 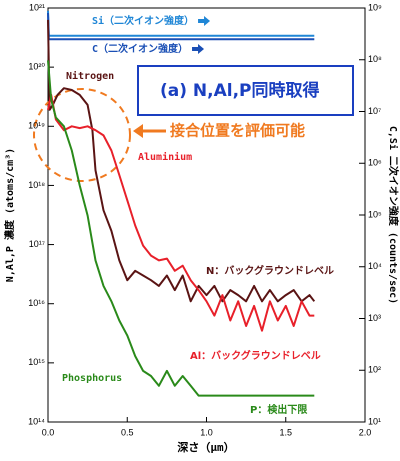 I want to click on series-label: Si（二次イオン強度）, so click(x=143, y=20).